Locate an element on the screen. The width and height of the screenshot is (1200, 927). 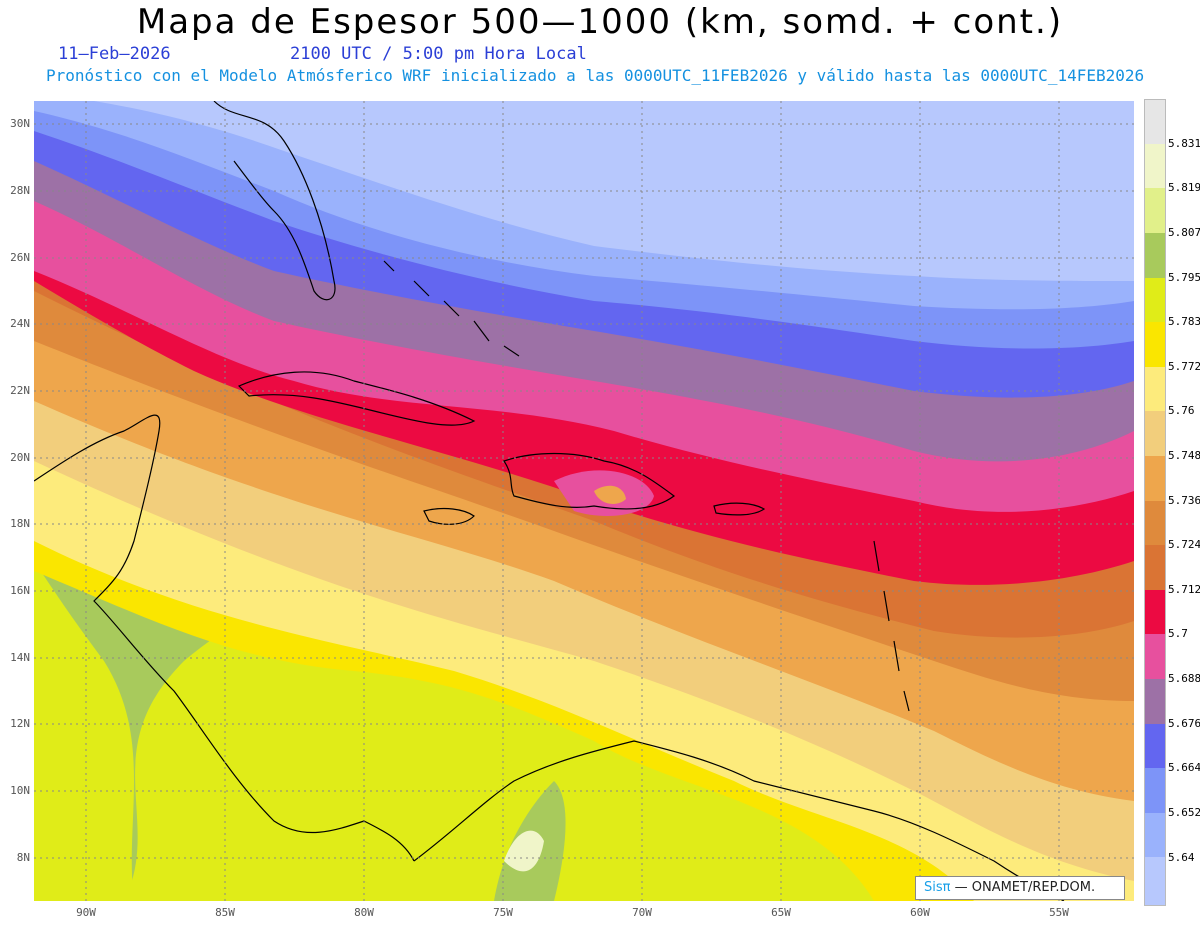
forecast-date: 11—Feb—2026 is located at coordinates (114, 54).